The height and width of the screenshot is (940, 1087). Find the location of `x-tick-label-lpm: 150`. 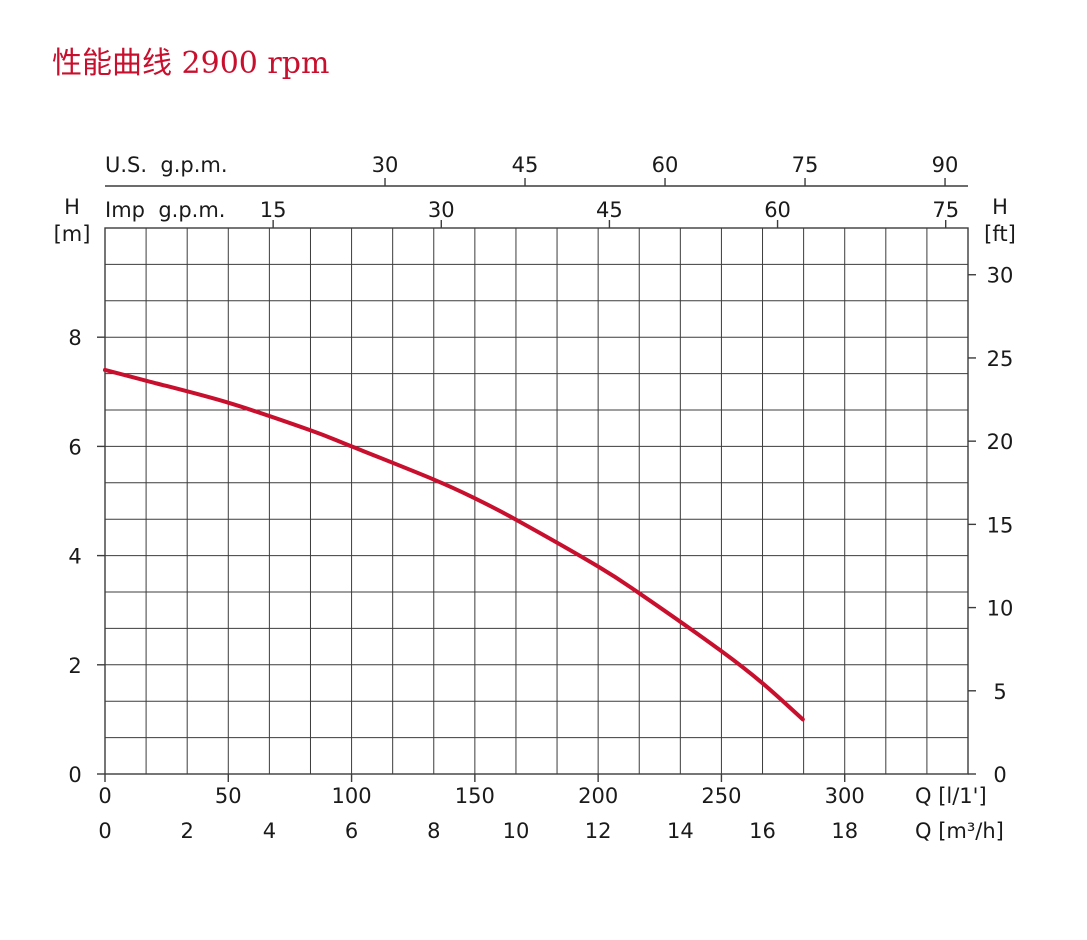

x-tick-label-lpm: 150 is located at coordinates (475, 796).